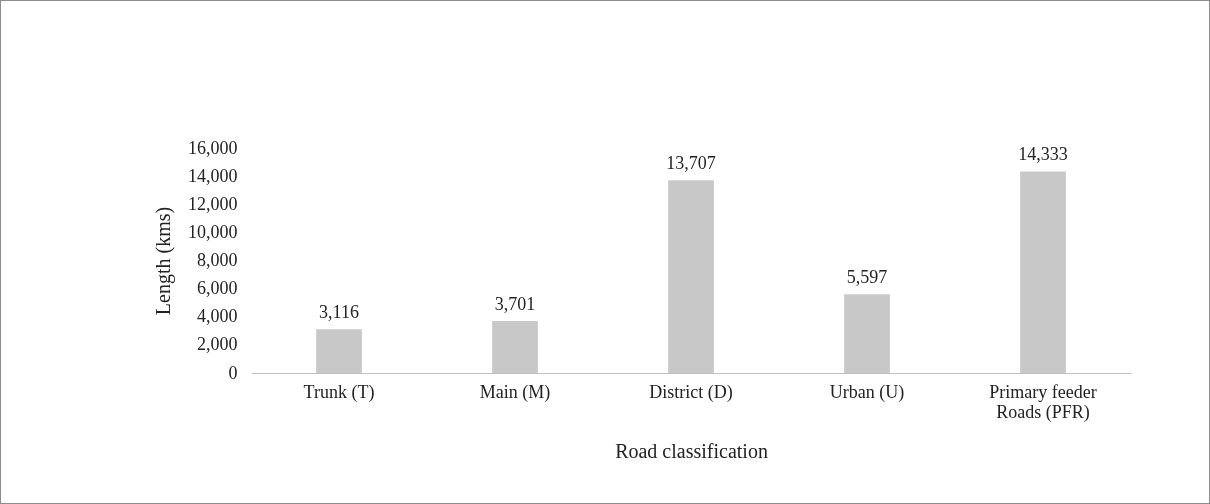 The height and width of the screenshot is (504, 1210). What do you see at coordinates (213, 147) in the screenshot?
I see `y-tick-label: 16,000` at bounding box center [213, 147].